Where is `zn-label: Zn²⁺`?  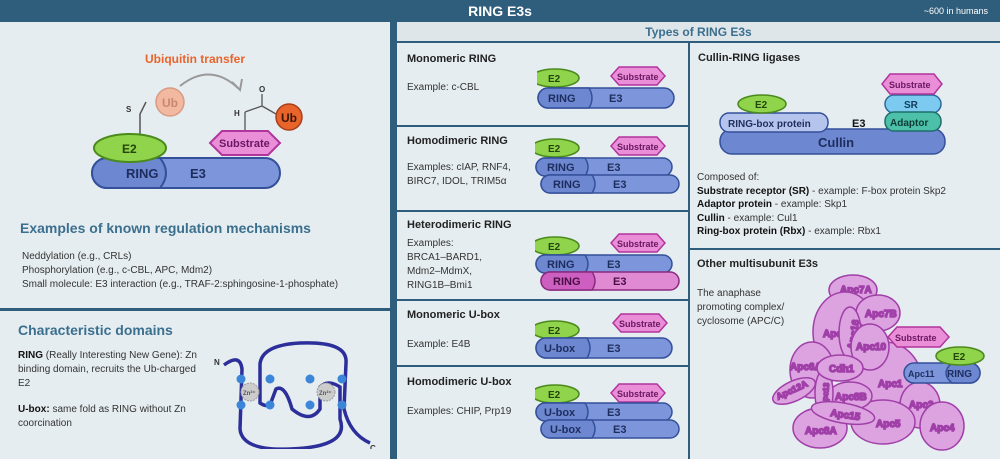 zn-label: Zn²⁺ is located at coordinates (325, 393).